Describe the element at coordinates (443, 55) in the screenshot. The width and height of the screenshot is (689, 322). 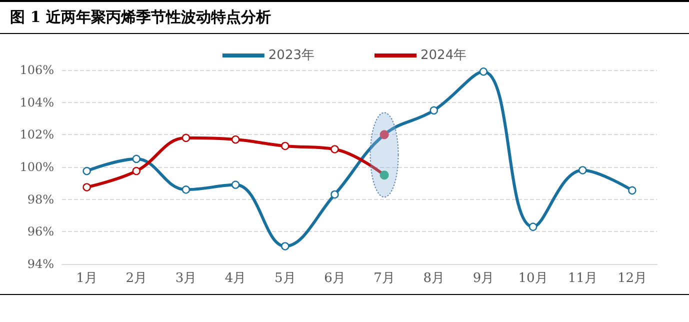
I see `legend-label: 2024年` at that location.